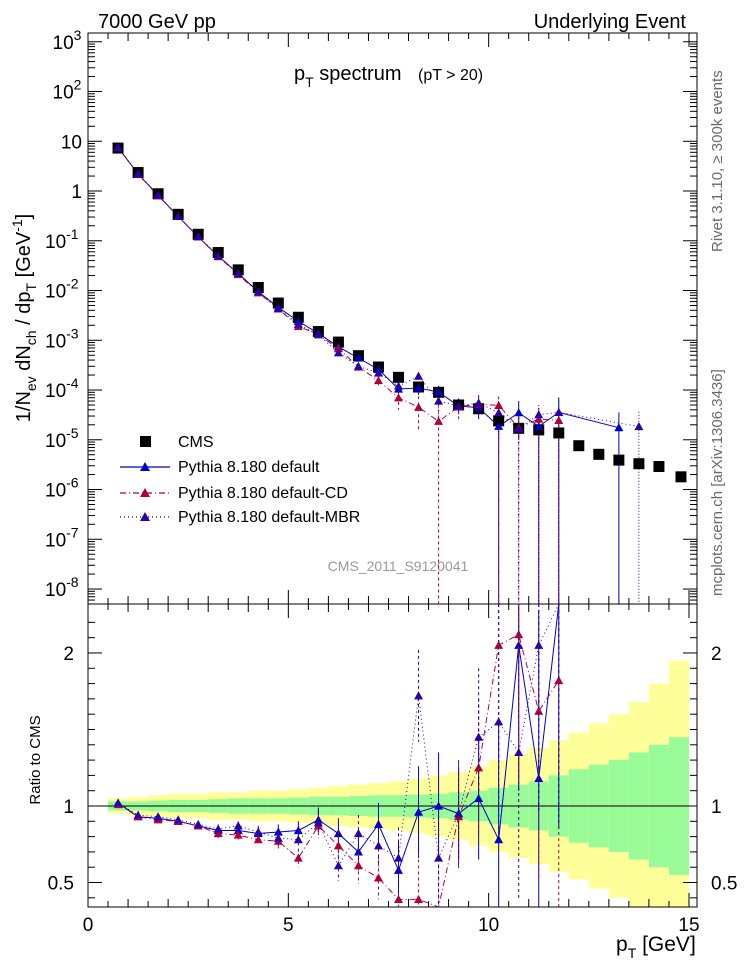 This screenshot has width=746, height=972. I want to click on ratio-tick-label-left: 1, so click(68, 807).